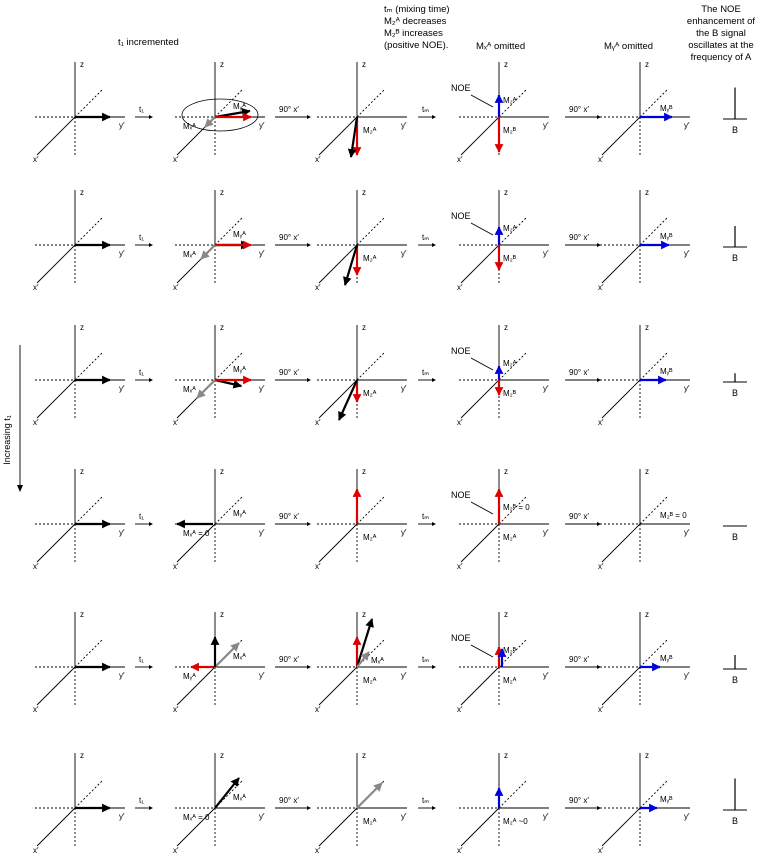 This screenshot has width=764, height=862. What do you see at coordinates (510, 650) in the screenshot?
I see `c4-label-2: M₂ᴮ` at bounding box center [510, 650].